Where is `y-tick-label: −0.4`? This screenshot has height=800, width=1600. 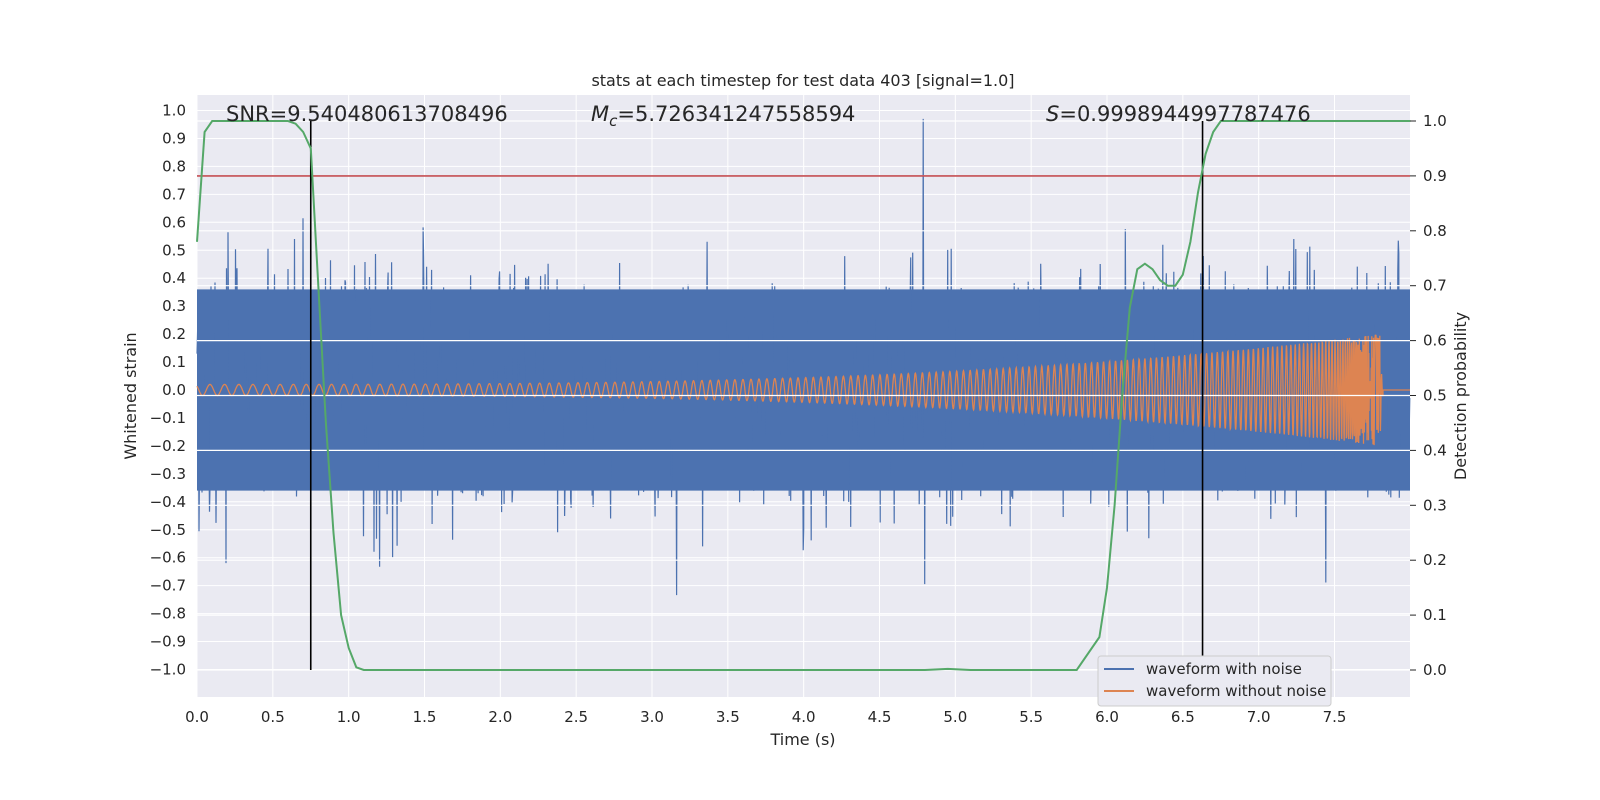
y-tick-label: −0.4 is located at coordinates (168, 502).